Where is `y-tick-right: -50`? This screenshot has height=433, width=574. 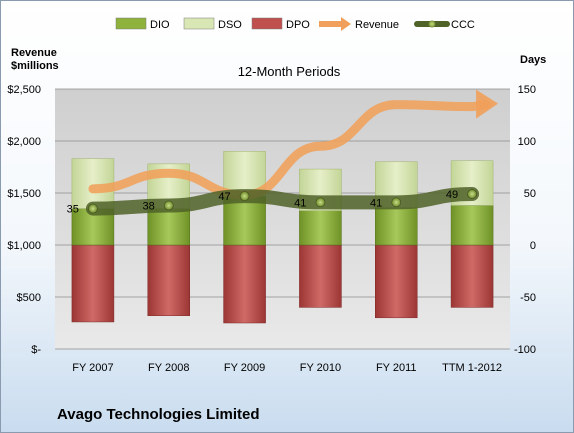 y-tick-right: -50 is located at coordinates (528, 298).